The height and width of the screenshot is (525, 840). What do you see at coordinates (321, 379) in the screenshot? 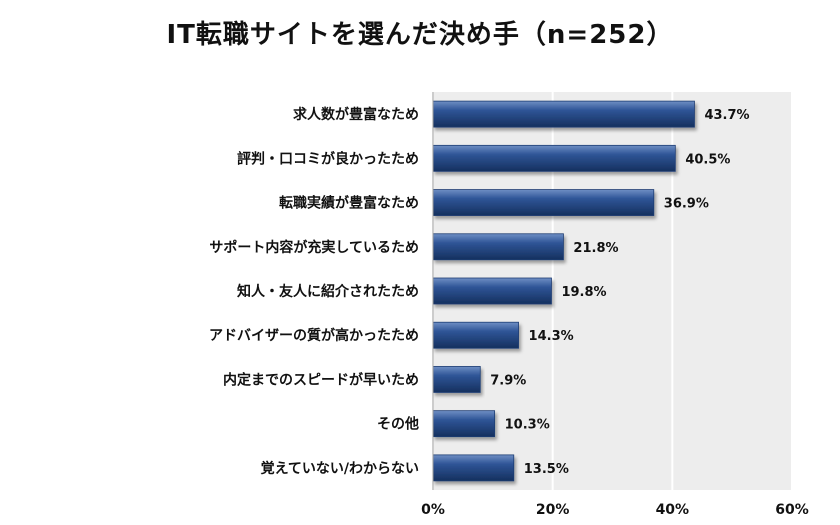
I see `category-label: 内定までのスピードが早いため` at bounding box center [321, 379].